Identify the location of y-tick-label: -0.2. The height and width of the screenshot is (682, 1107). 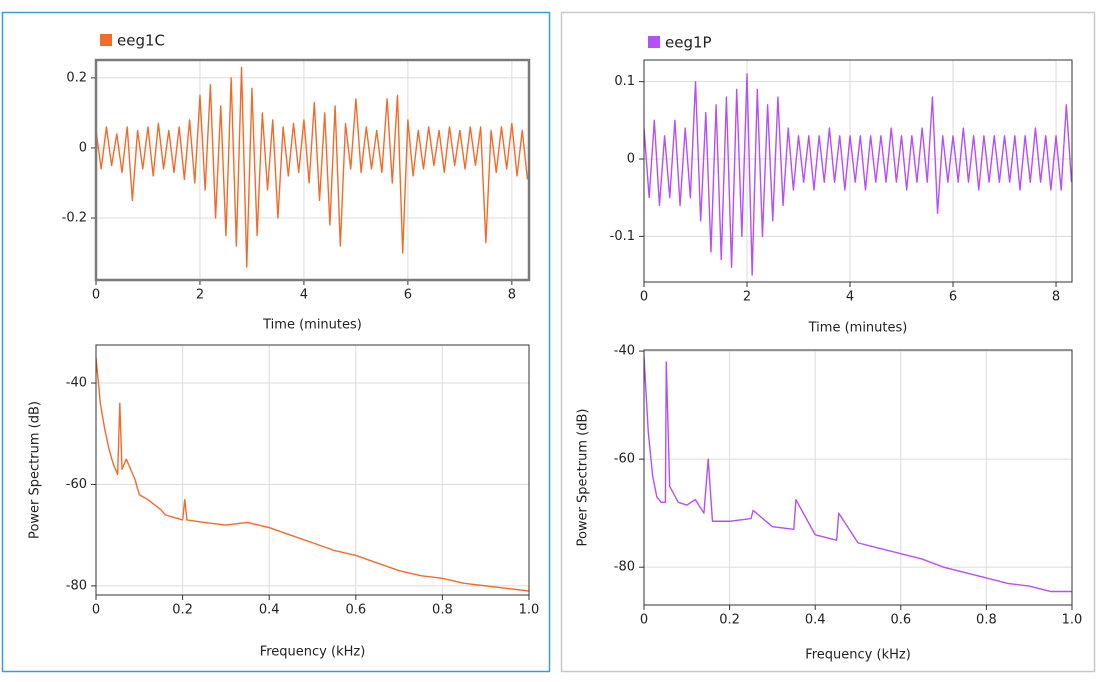
(74, 217).